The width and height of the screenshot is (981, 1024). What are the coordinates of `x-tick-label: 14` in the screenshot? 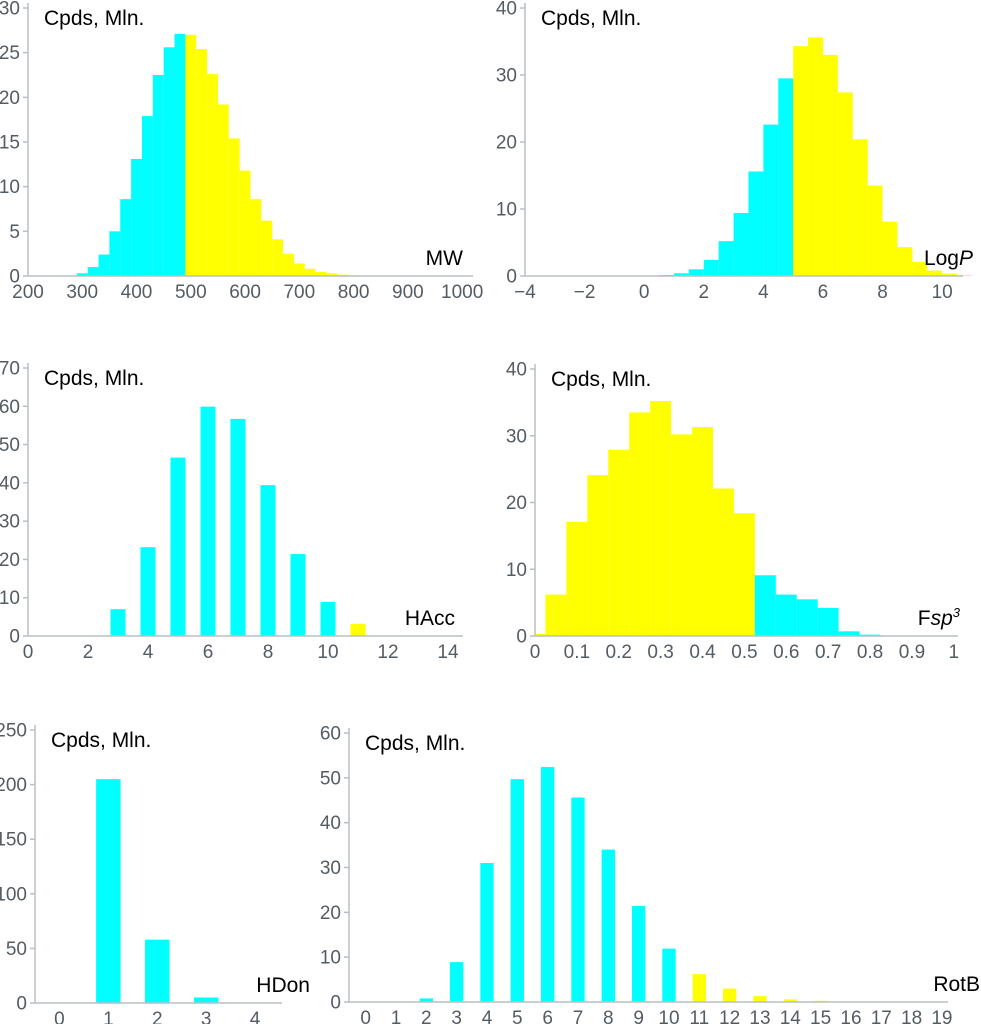 It's located at (448, 652).